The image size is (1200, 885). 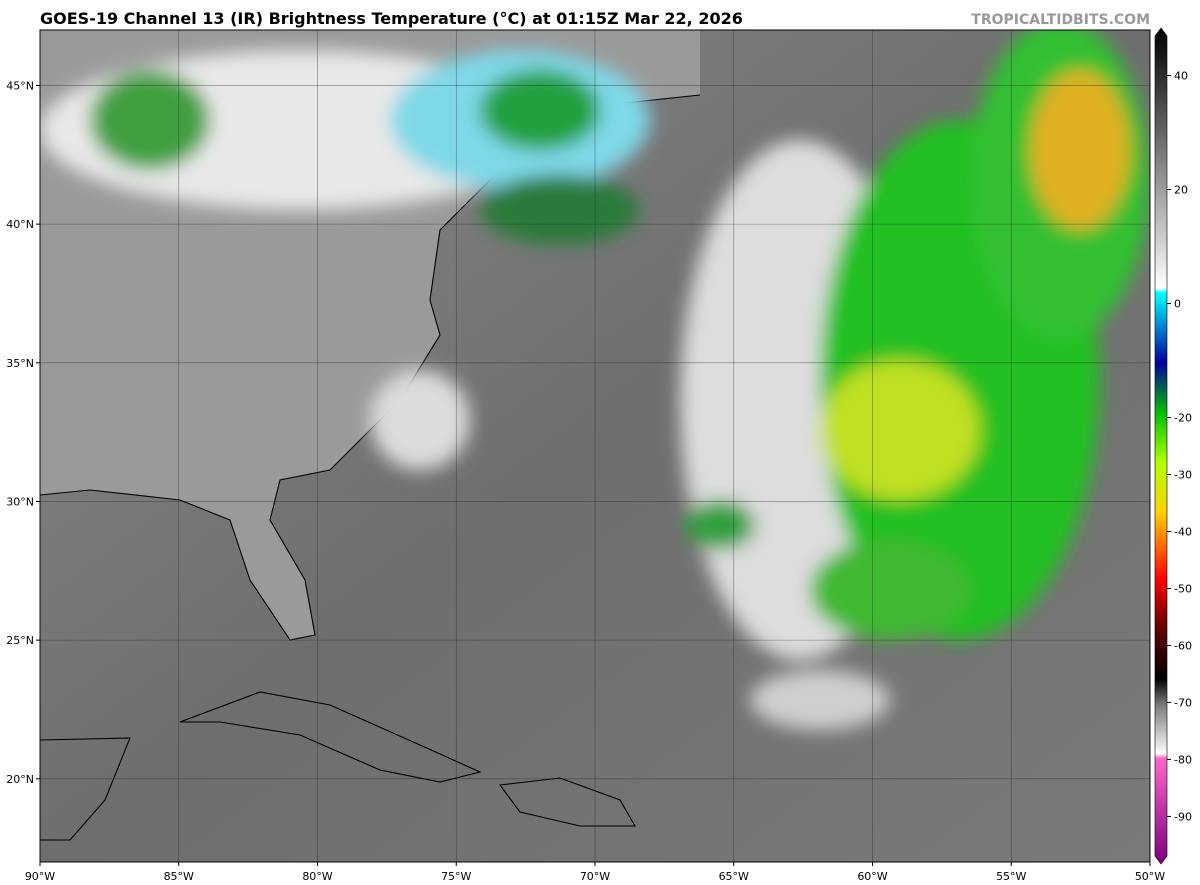 What do you see at coordinates (20, 501) in the screenshot?
I see `lat-label: 30°N` at bounding box center [20, 501].